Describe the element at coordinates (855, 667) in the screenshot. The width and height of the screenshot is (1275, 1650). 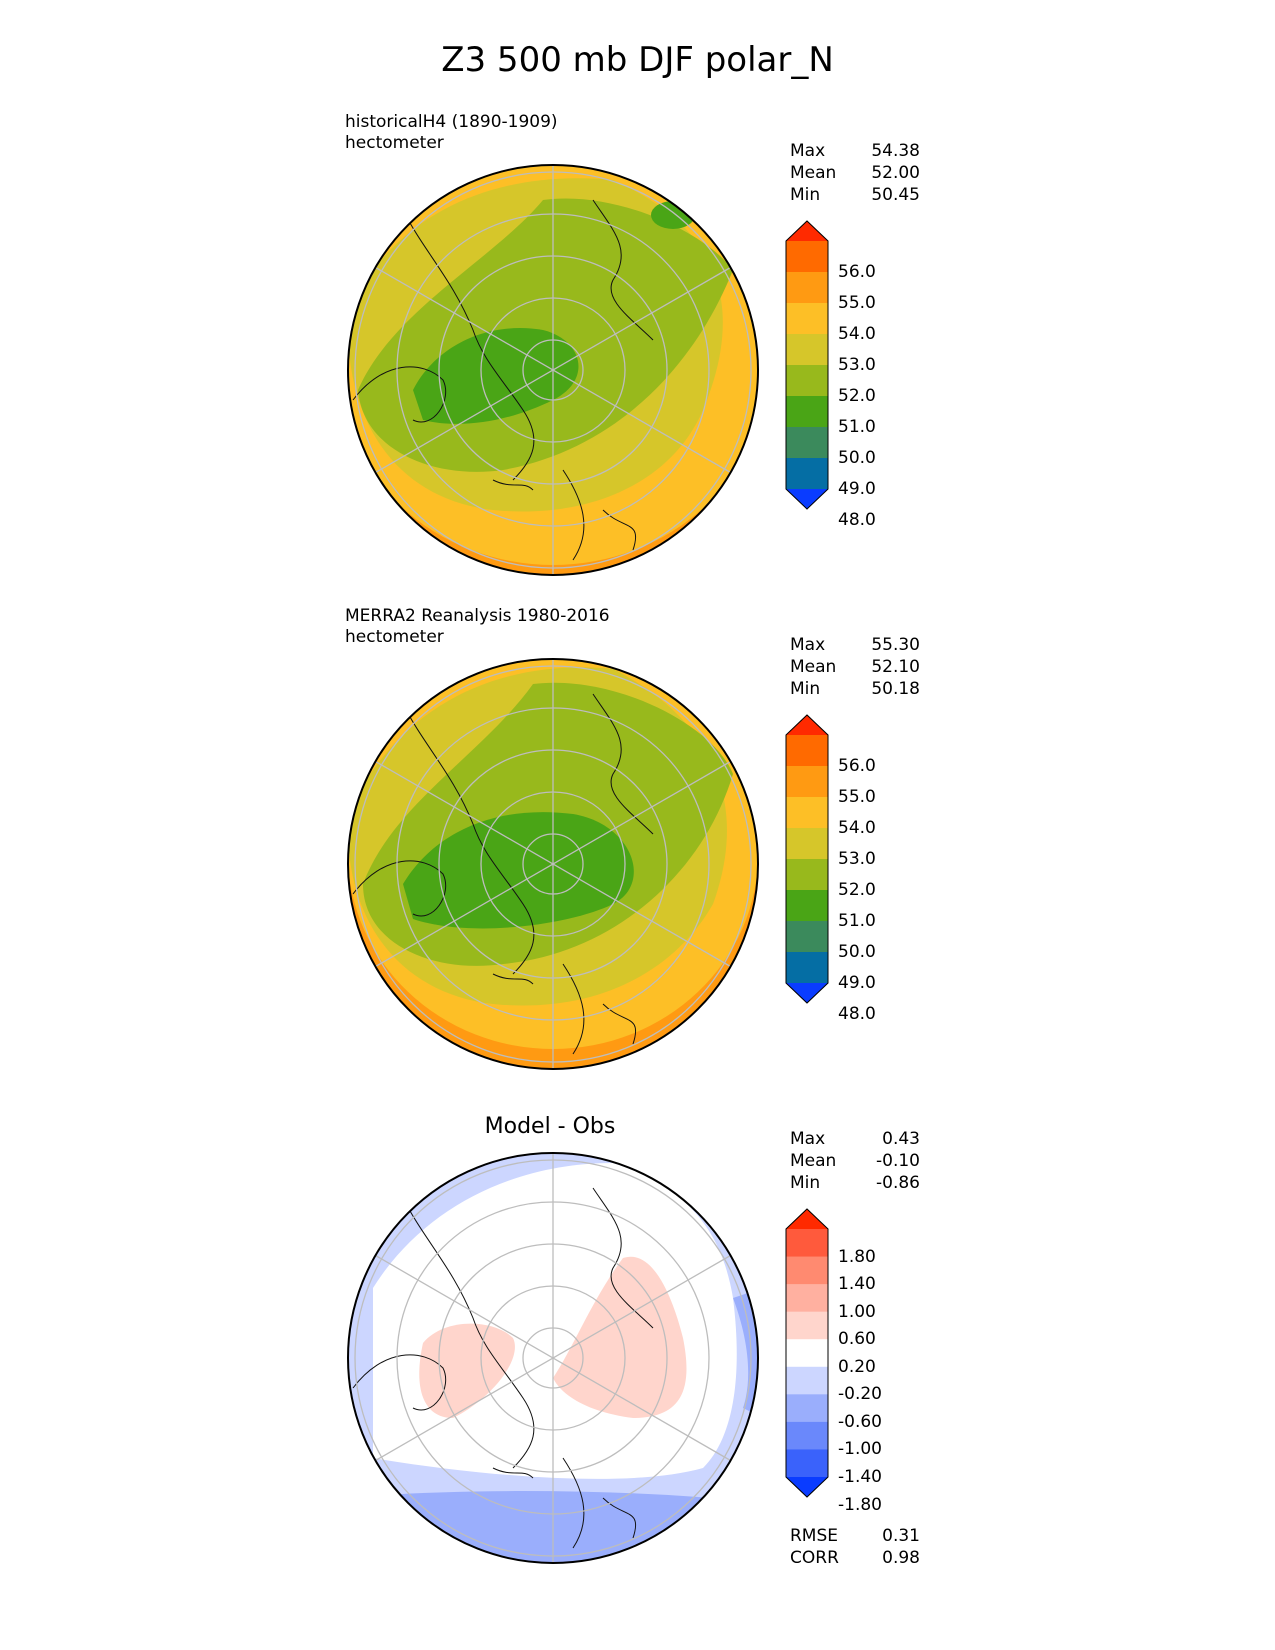
I see `stats-block: Max 55.30 Mean 52.10 Min 50.18` at that location.